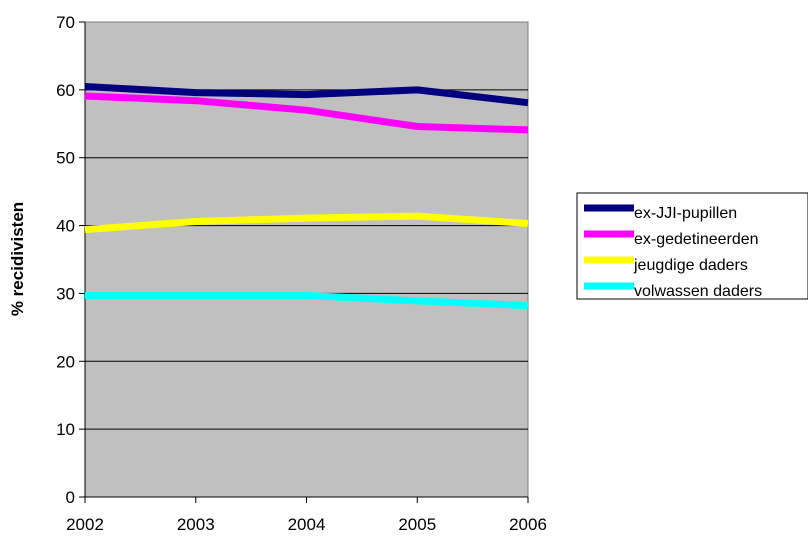  What do you see at coordinates (65, 226) in the screenshot?
I see `y-tick-label: 40` at bounding box center [65, 226].